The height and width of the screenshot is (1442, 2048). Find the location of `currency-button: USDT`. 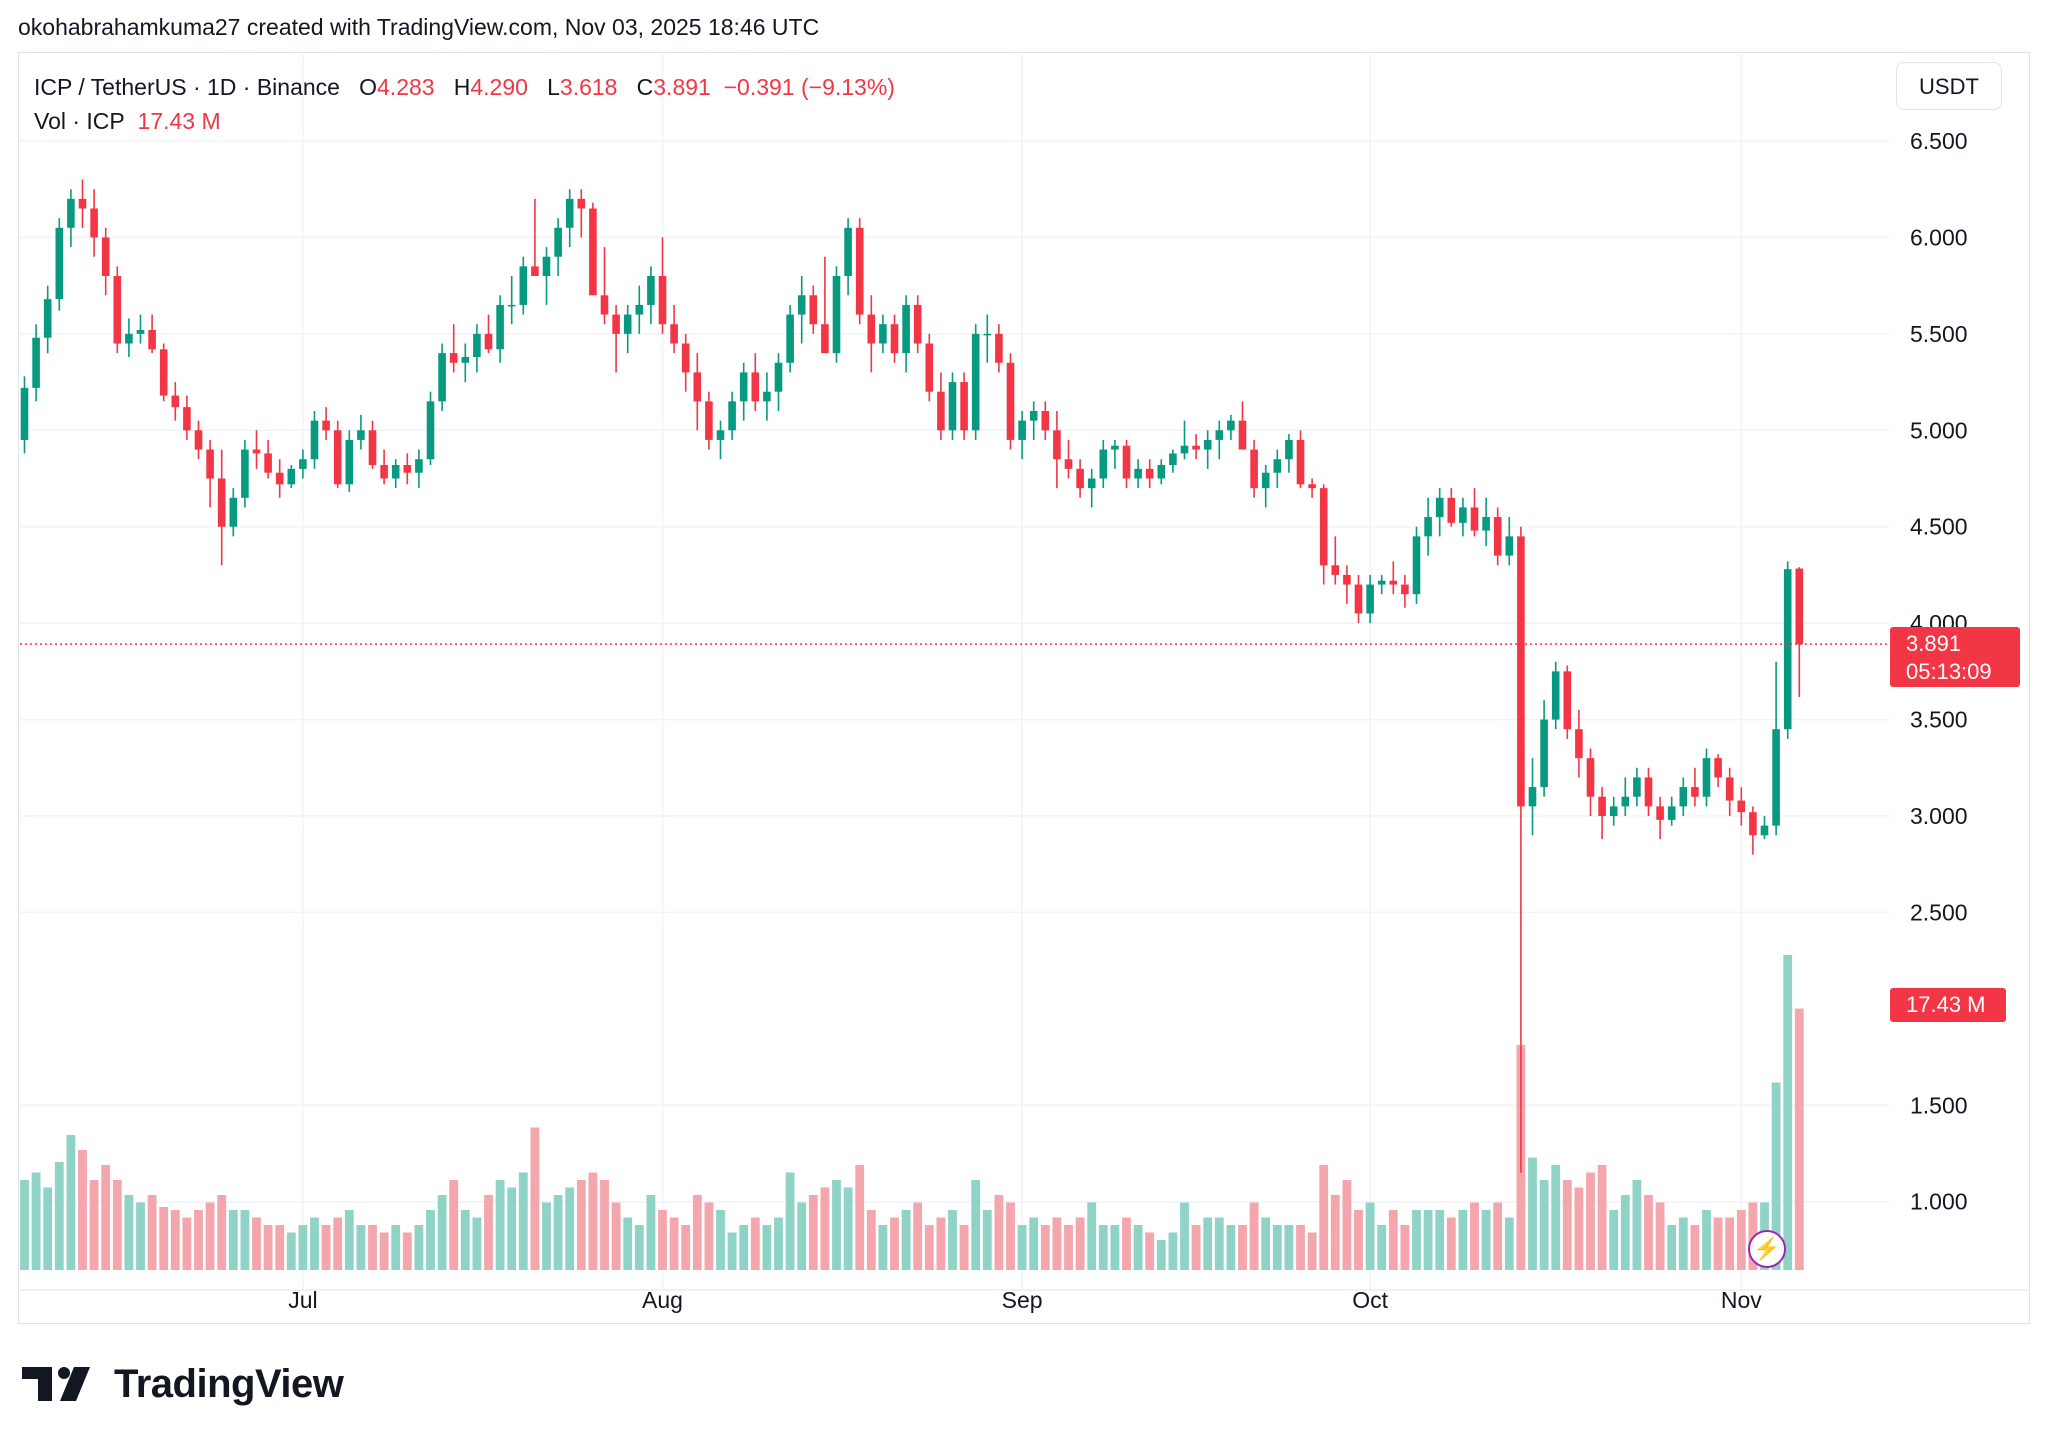

currency-button: USDT is located at coordinates (1949, 86).